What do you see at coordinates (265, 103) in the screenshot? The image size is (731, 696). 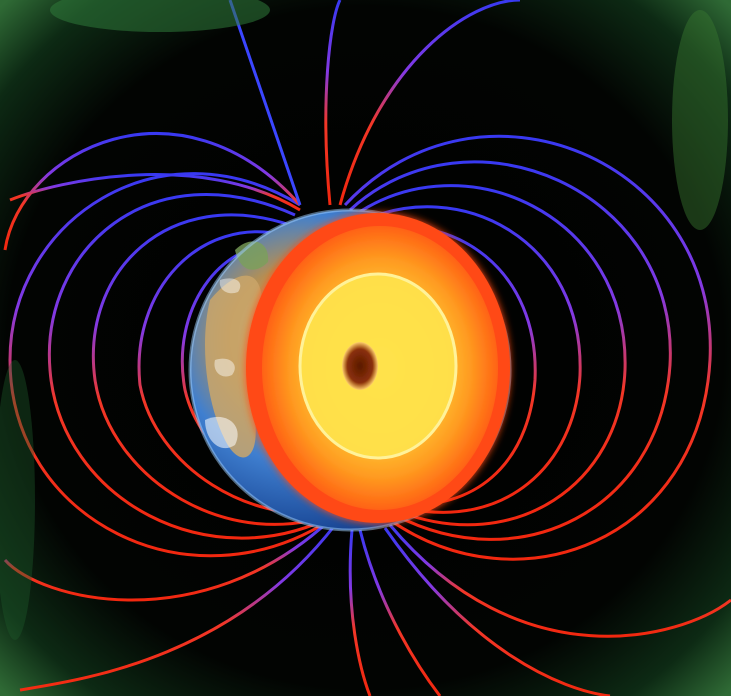 I see `north-field-line` at bounding box center [265, 103].